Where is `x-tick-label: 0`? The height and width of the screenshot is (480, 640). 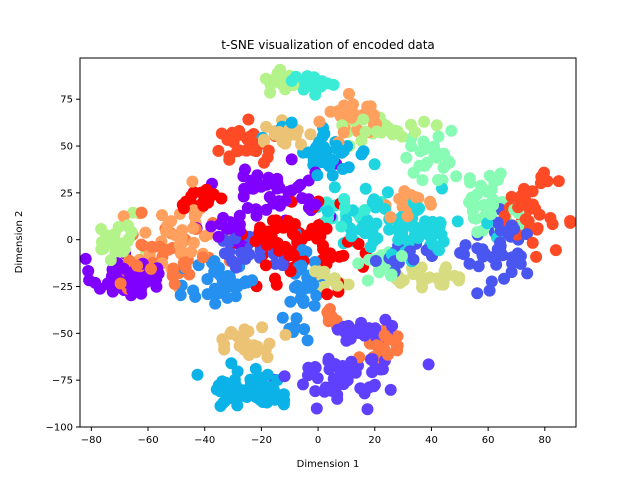
x-tick-label: 0 is located at coordinates (318, 440).